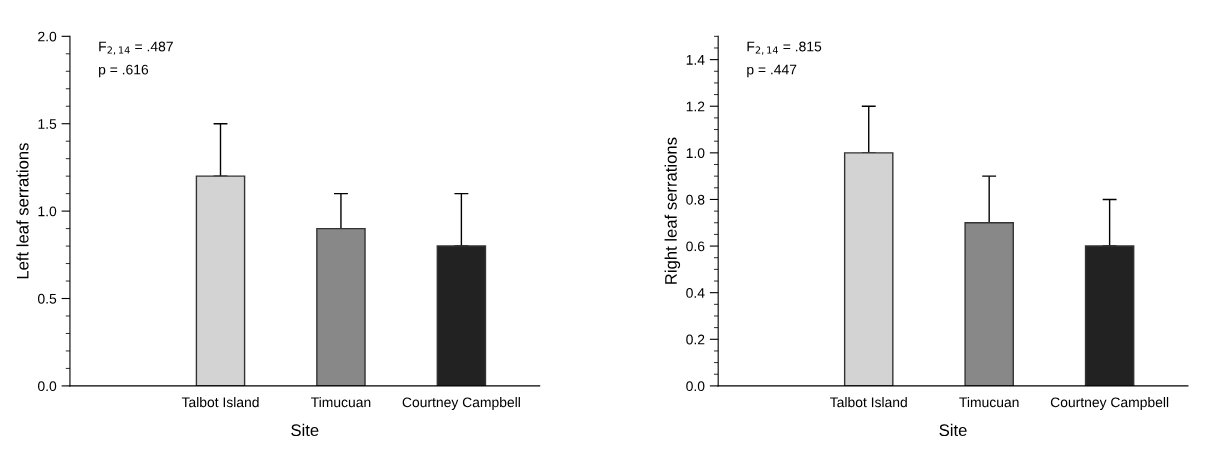  What do you see at coordinates (47, 36) in the screenshot?
I see `y-tick-label: 2.0` at bounding box center [47, 36].